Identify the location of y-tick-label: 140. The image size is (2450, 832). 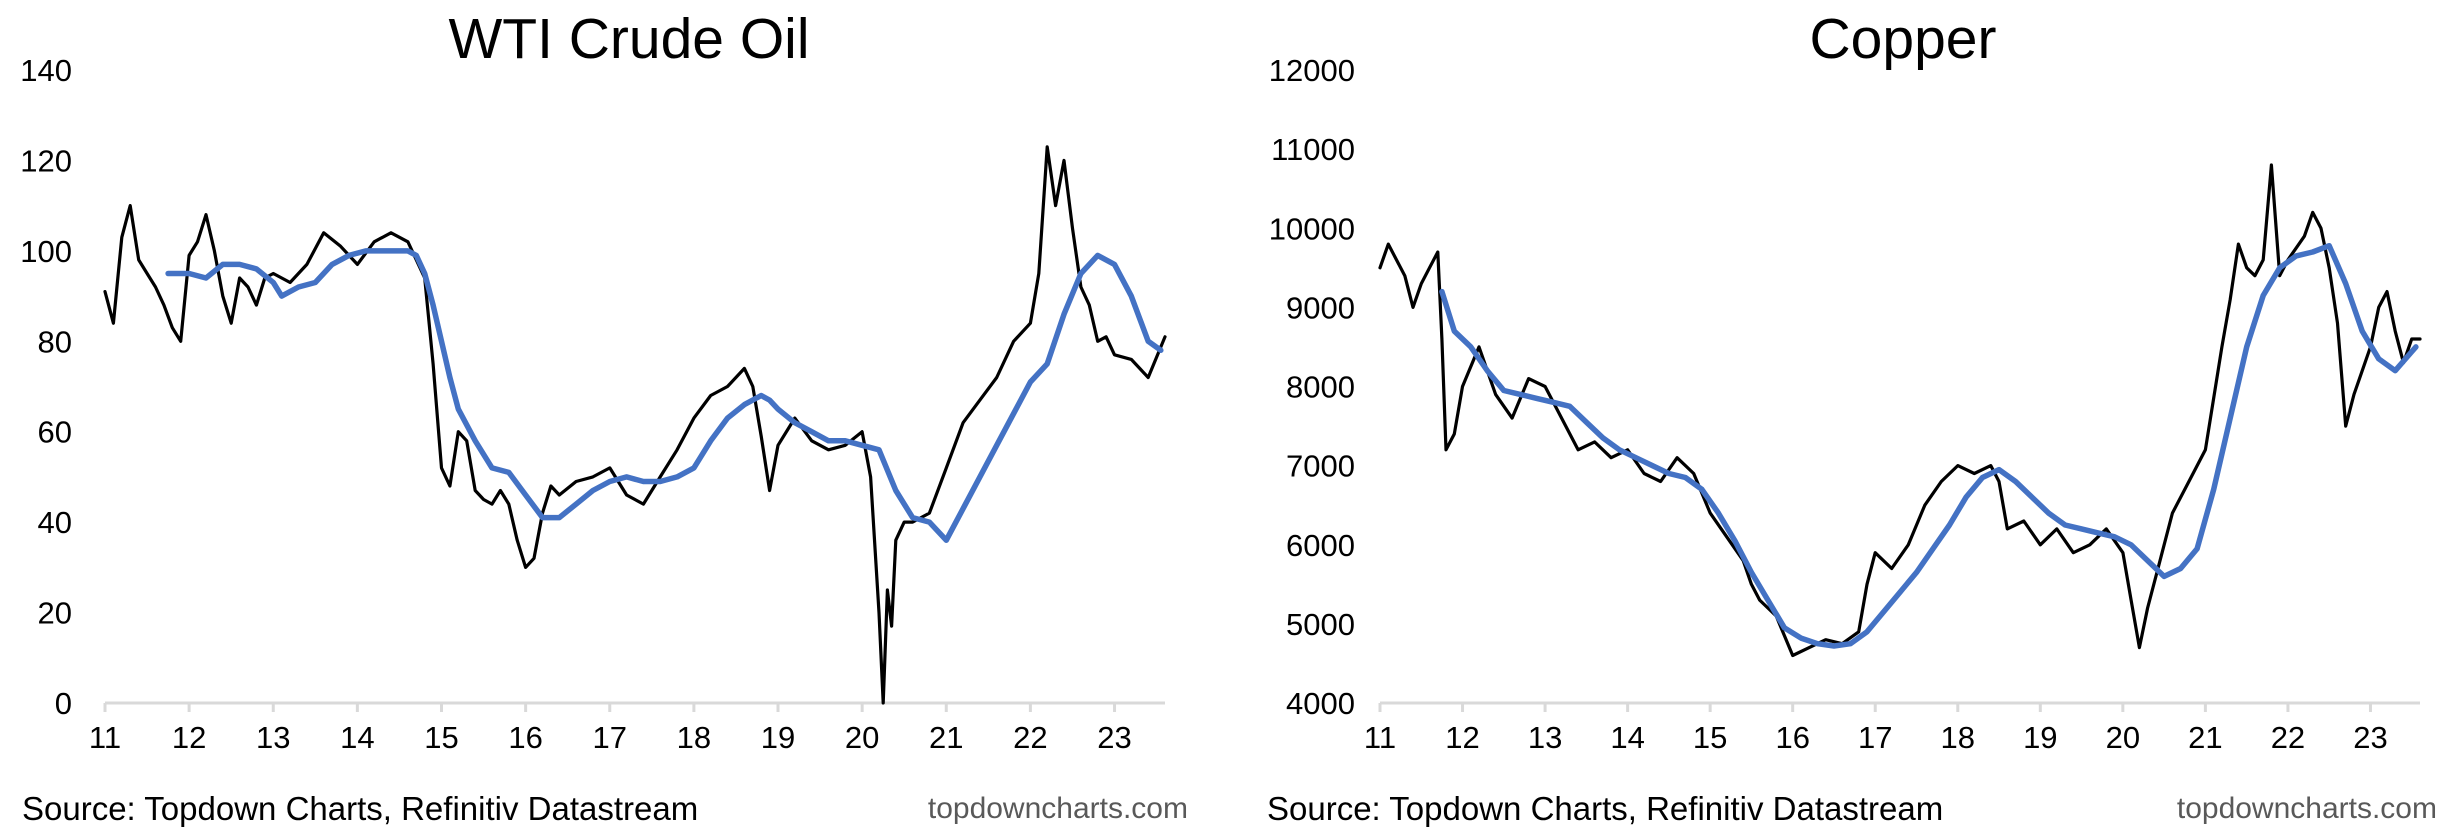
(46, 70).